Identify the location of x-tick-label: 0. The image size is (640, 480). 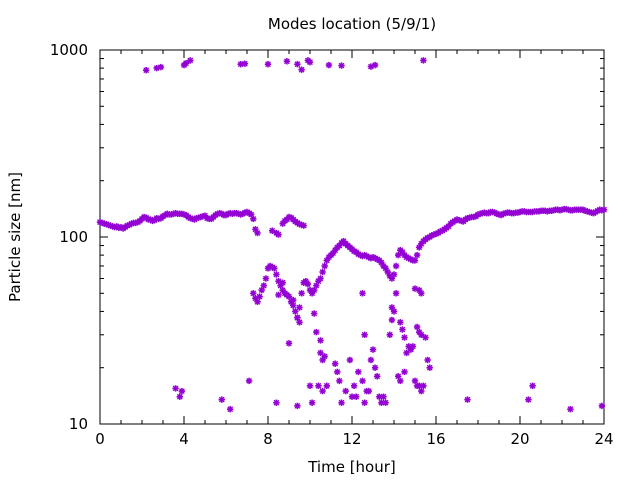
(100, 439).